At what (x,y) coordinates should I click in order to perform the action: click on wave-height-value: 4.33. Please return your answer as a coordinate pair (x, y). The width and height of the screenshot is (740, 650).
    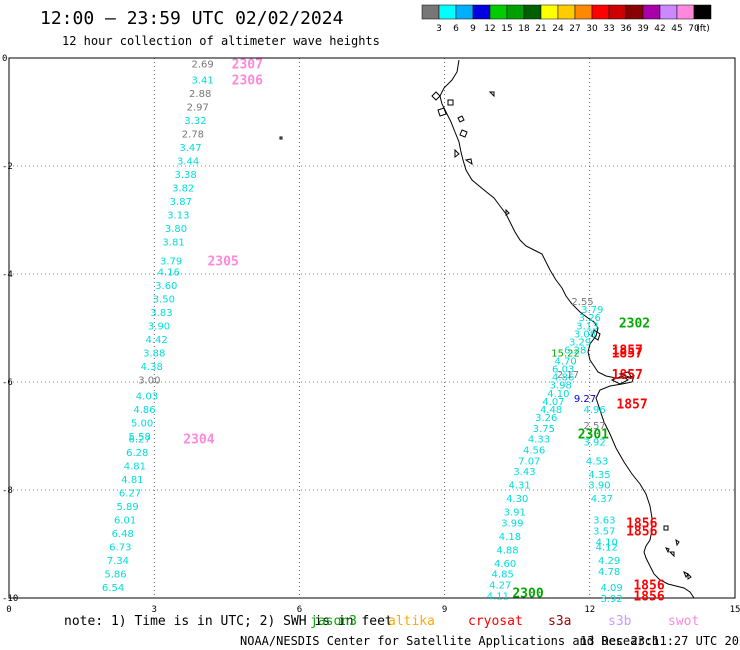
    Looking at the image, I should click on (539, 440).